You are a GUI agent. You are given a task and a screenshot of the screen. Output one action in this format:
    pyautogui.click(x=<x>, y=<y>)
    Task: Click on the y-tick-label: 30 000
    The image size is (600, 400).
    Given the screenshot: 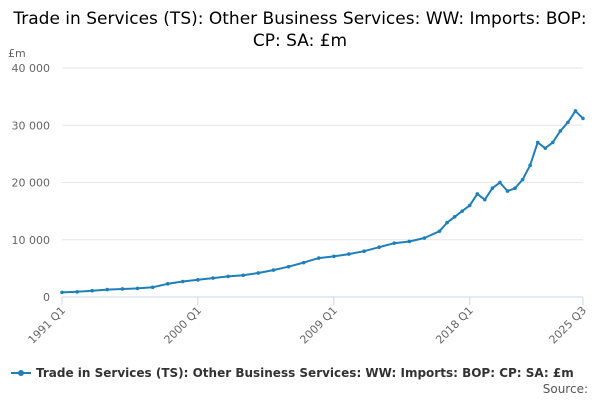 What is the action you would take?
    pyautogui.click(x=31, y=125)
    